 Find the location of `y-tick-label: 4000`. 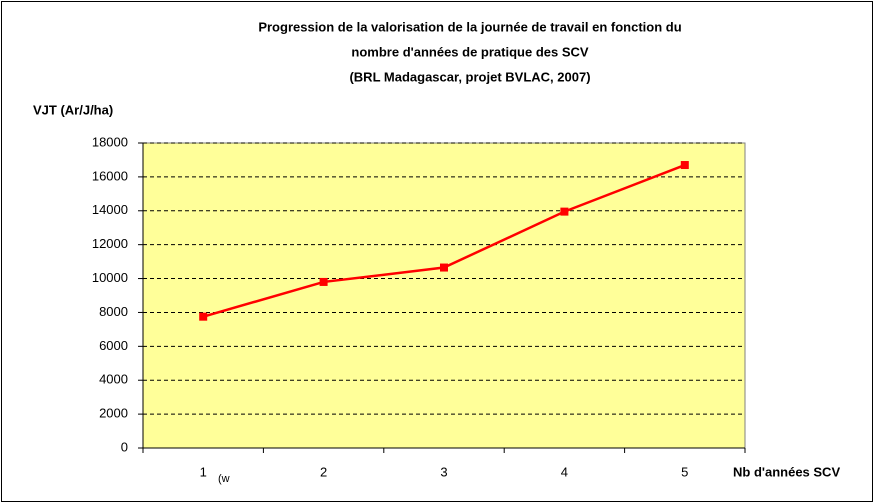

y-tick-label: 4000 is located at coordinates (113, 379).